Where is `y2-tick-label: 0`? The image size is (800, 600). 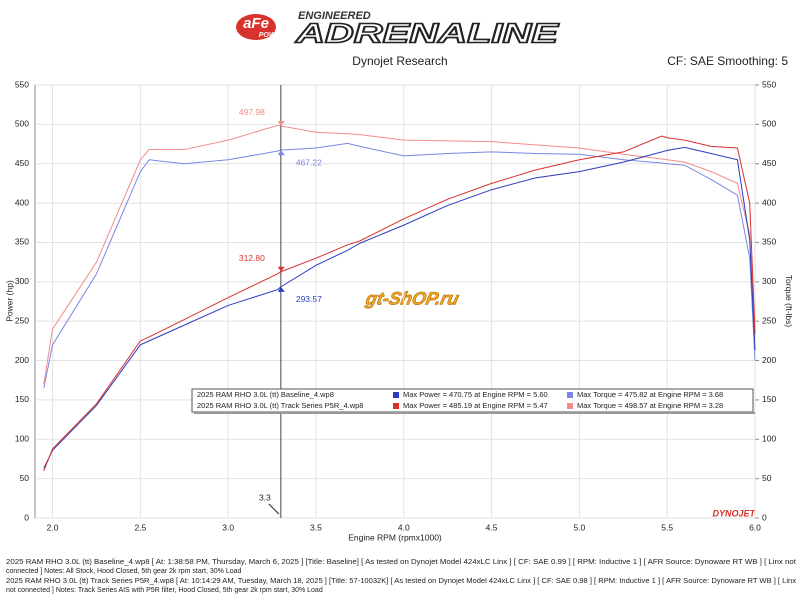
y2-tick-label: 0 is located at coordinates (764, 517).